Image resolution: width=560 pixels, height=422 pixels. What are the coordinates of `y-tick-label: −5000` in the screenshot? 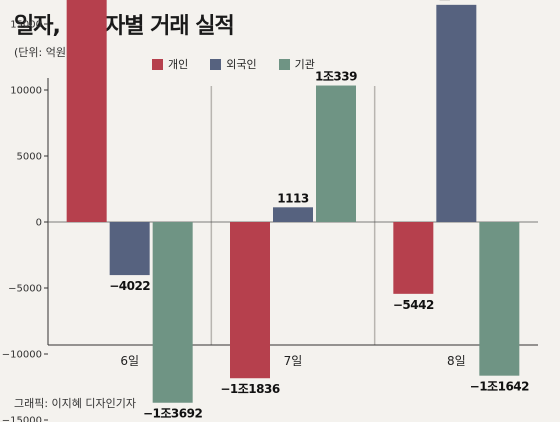 It's located at (25, 289).